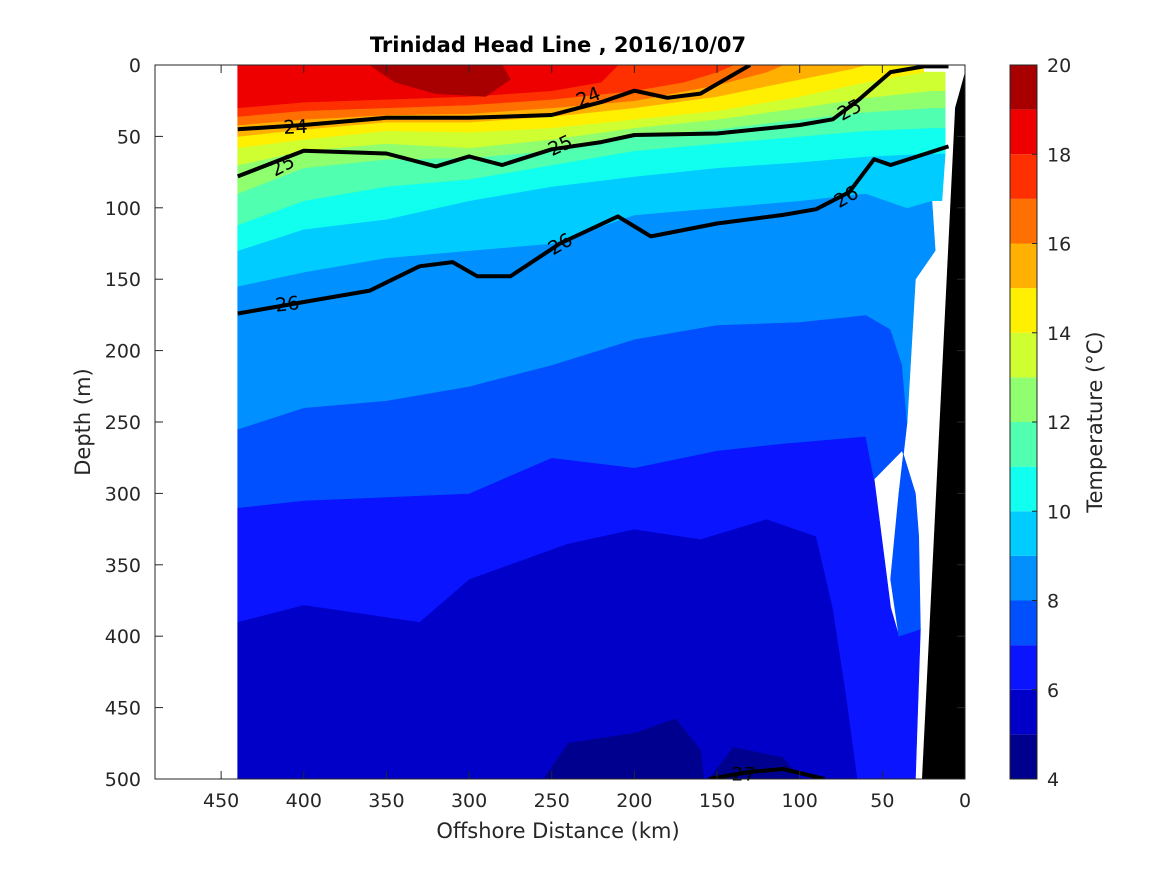 The image size is (1167, 875). I want to click on y-tick-label-0: 0, so click(135, 66).